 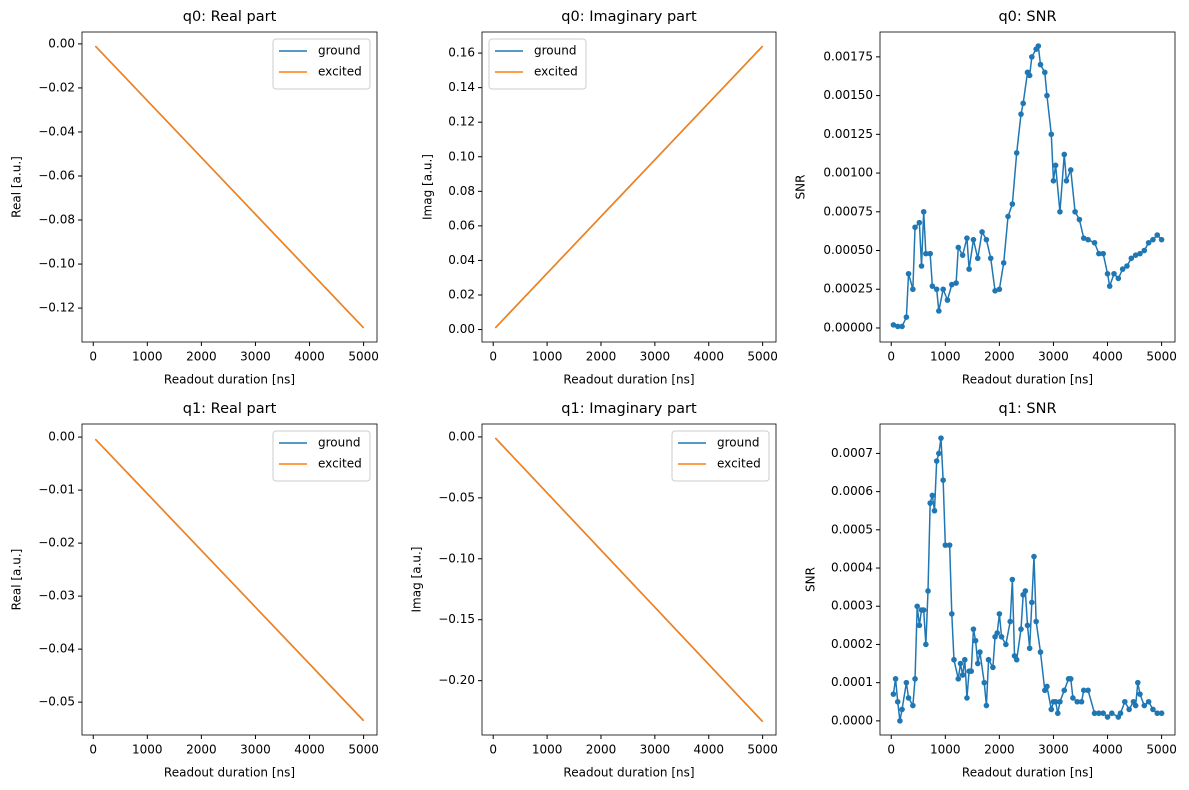 I want to click on subplot-title: q0: Imaginary part, so click(x=629, y=17).